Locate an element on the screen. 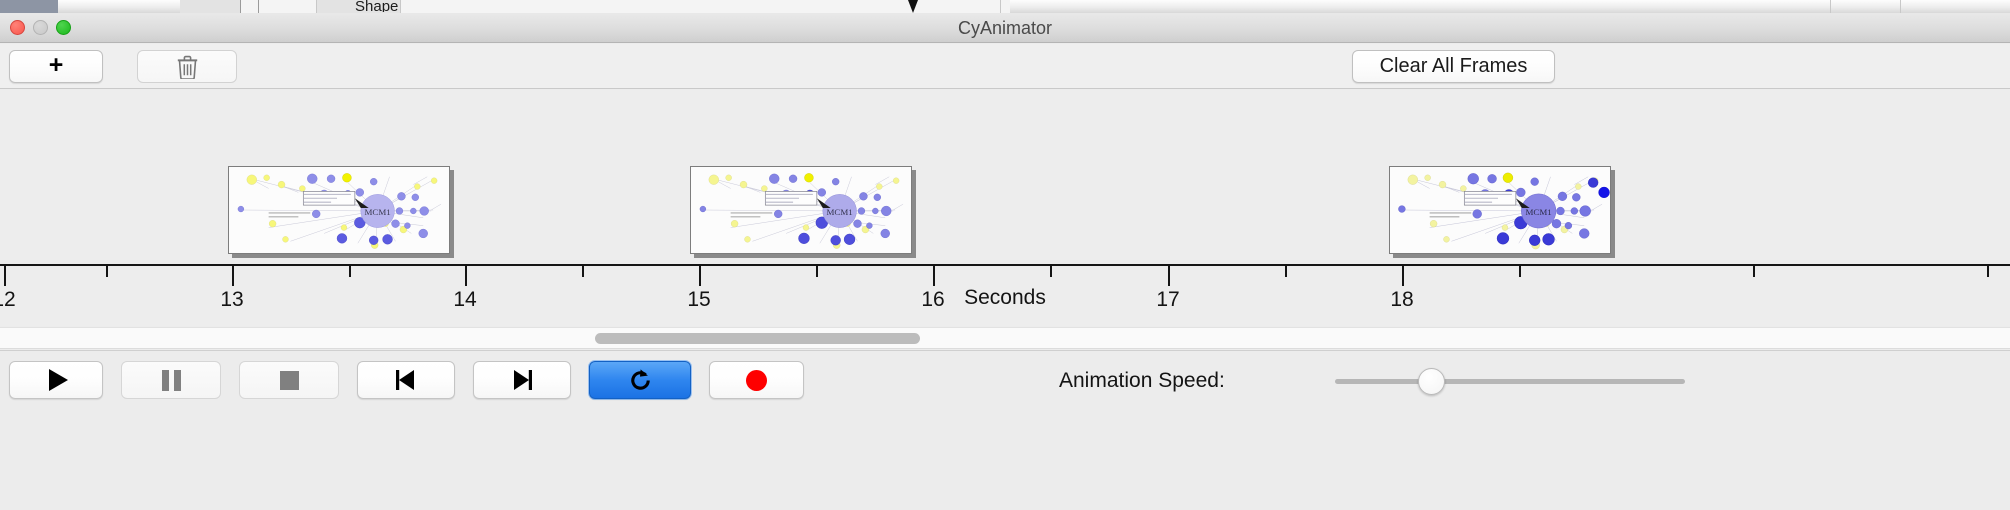 The width and height of the screenshot is (2010, 510). network-thumbnail-3: MCM1 is located at coordinates (1500, 210).